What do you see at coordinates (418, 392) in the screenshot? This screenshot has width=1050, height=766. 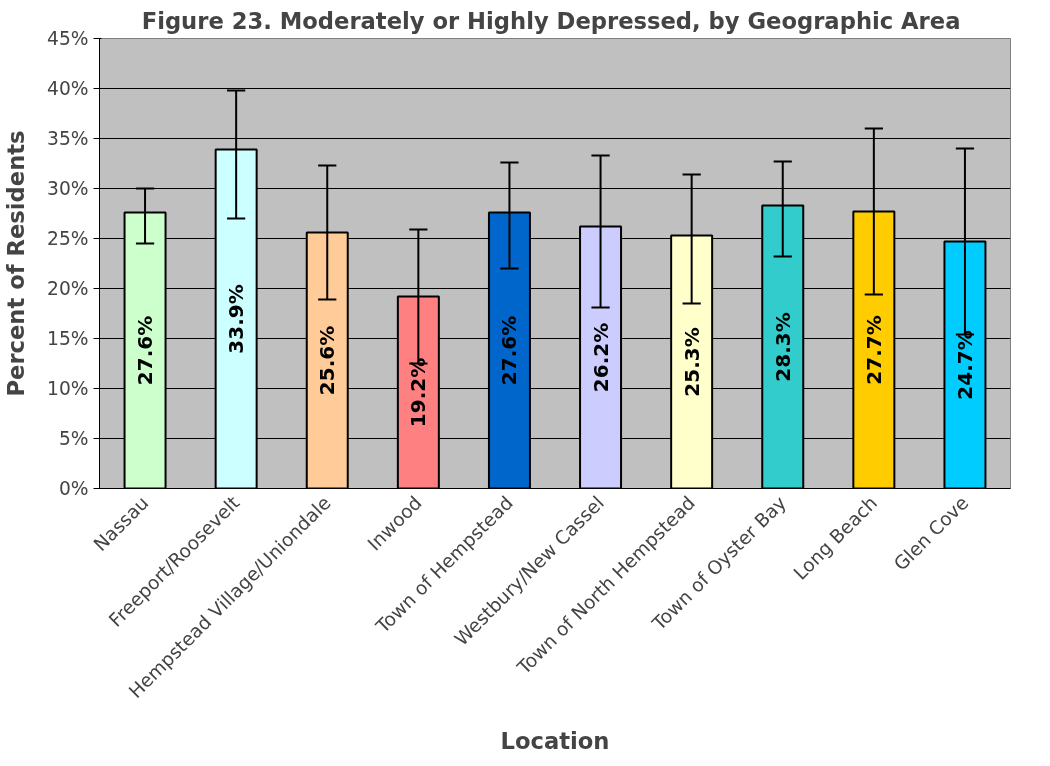 I see `data-label: 19.2%` at bounding box center [418, 392].